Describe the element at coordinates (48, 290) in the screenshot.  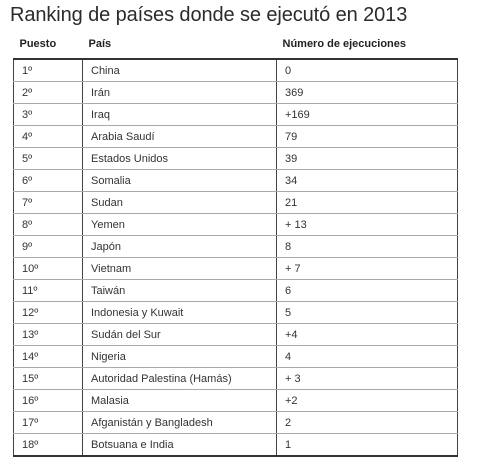
I see `rank-cell: 11º` at that location.